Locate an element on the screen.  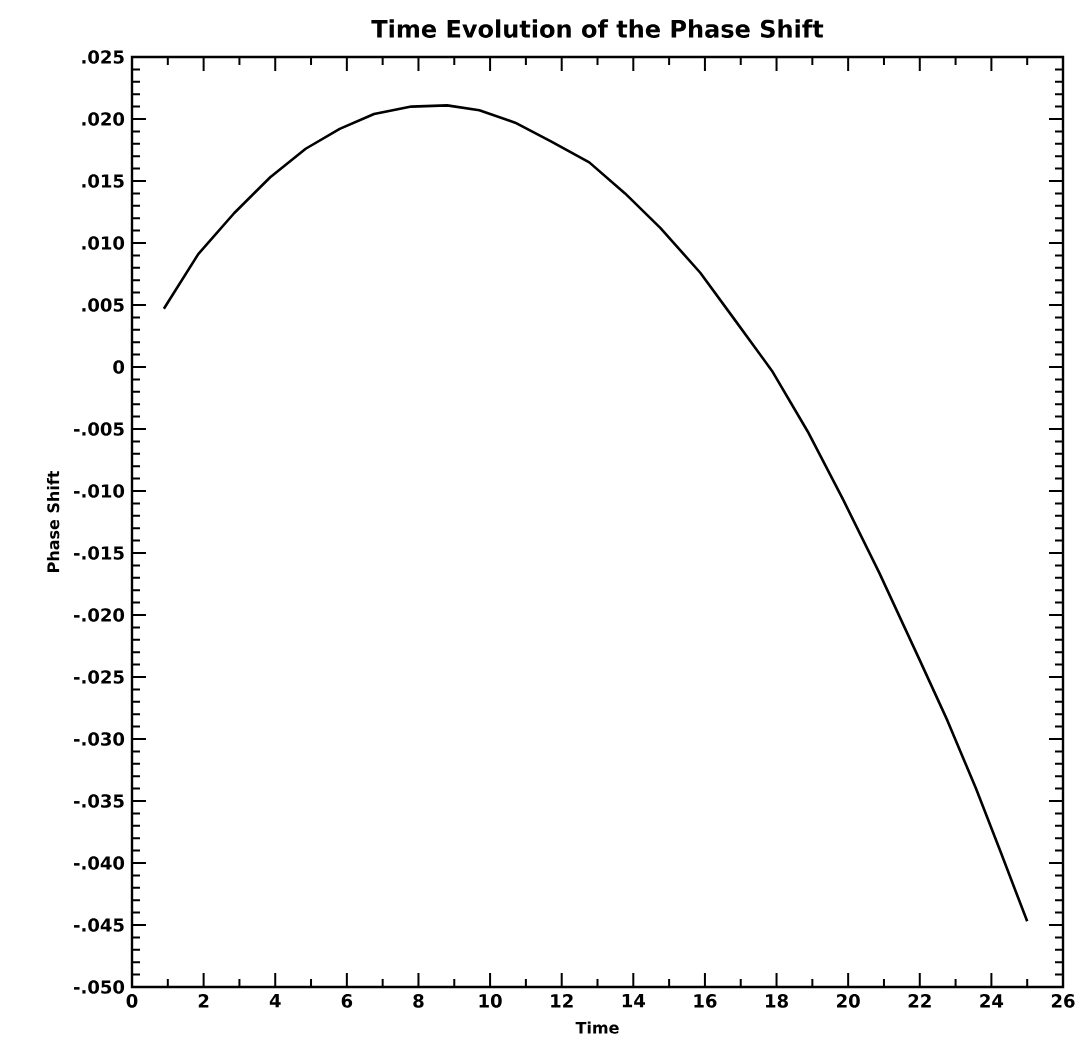
x-tick-label: 26 is located at coordinates (1063, 1001).